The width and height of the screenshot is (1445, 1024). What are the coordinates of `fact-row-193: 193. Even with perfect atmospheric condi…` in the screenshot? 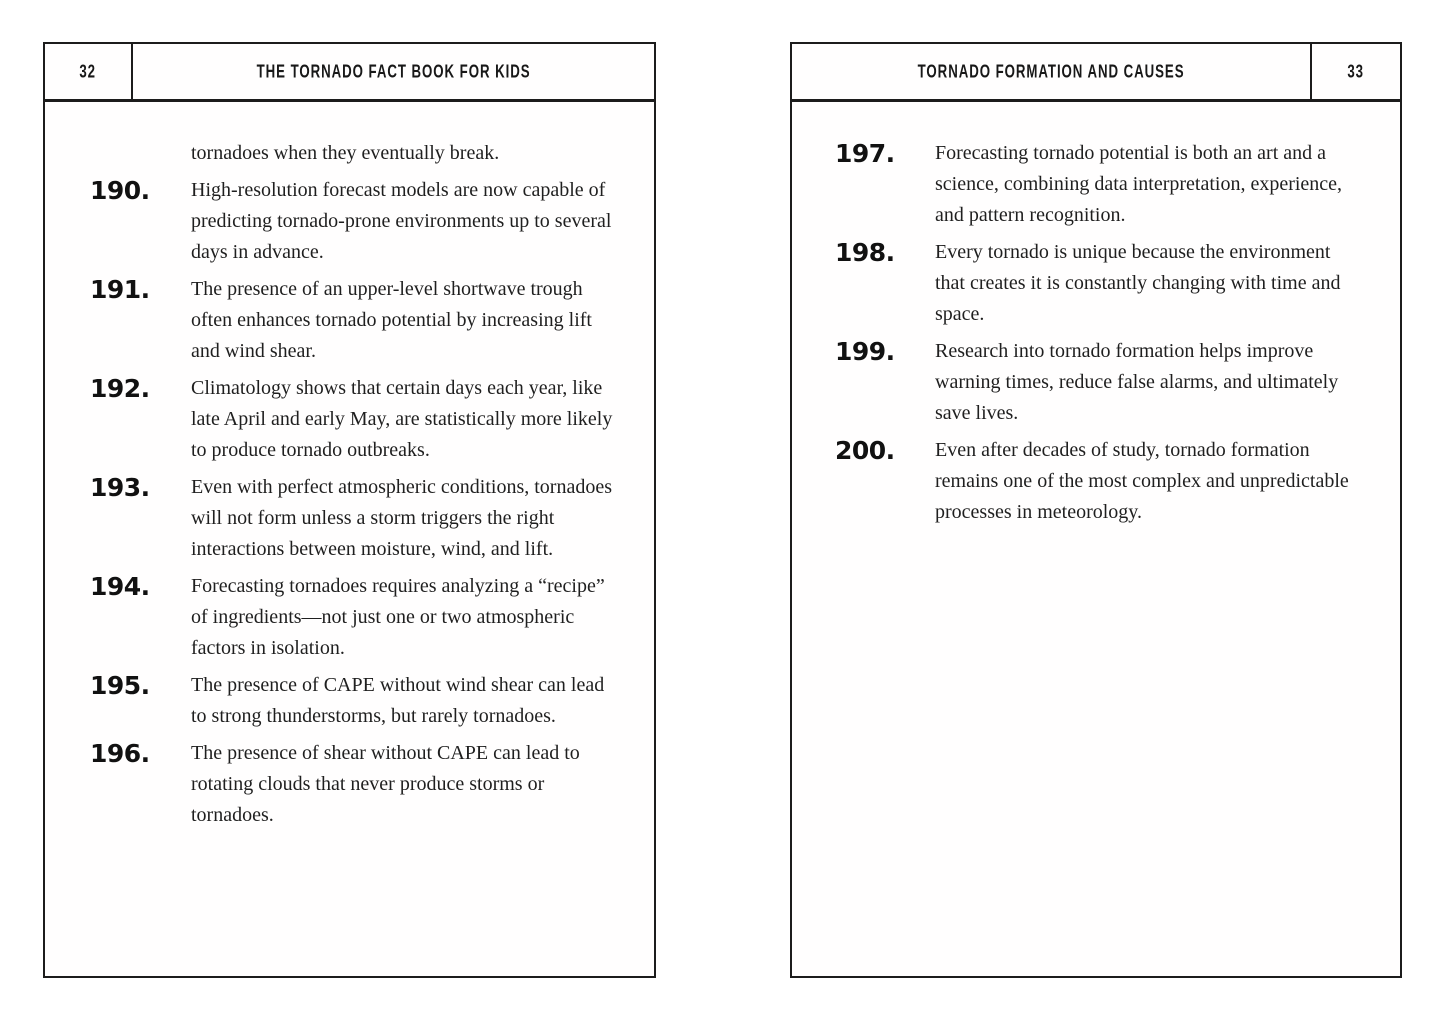 It's located at (362, 518).